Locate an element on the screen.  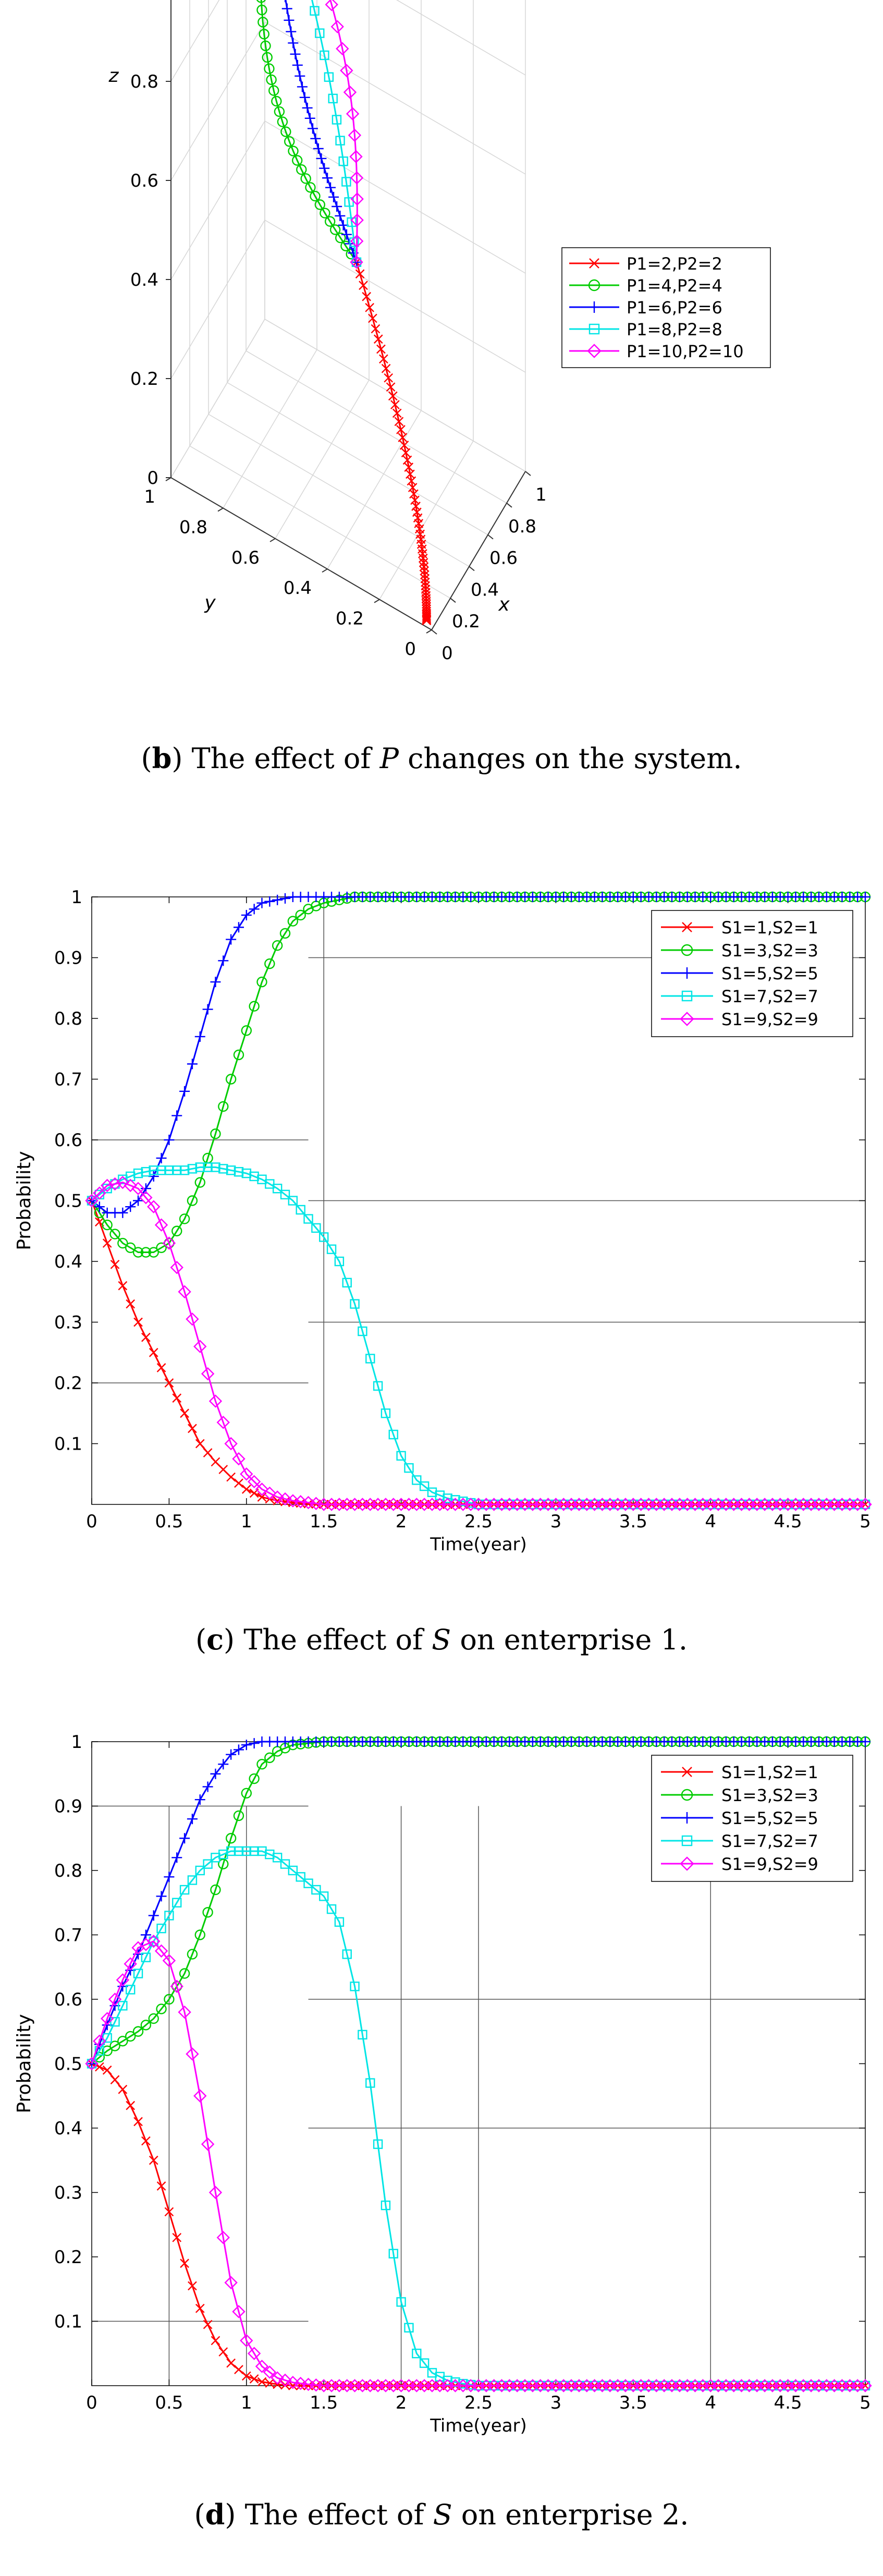
x-tick-label: 2 is located at coordinates (401, 1521).